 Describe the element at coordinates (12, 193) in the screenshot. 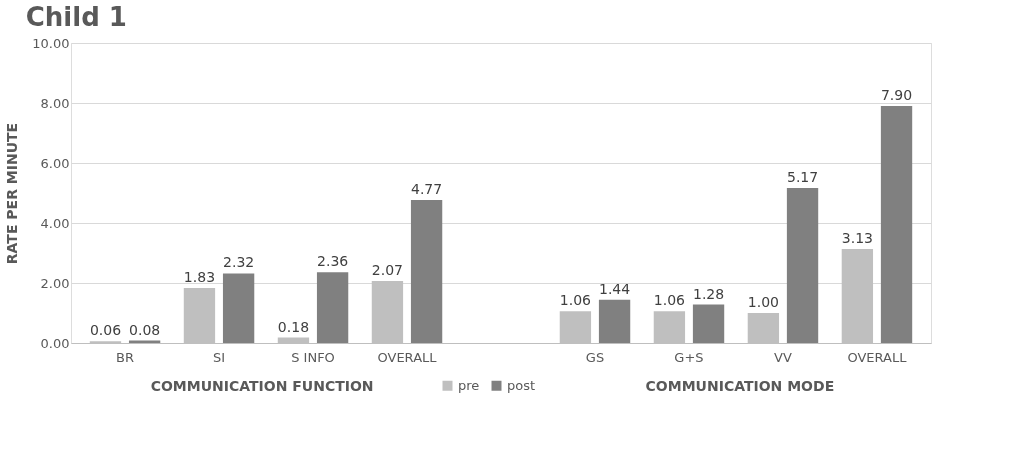

I see `y-axis-title: RATE PER MINUTE` at that location.